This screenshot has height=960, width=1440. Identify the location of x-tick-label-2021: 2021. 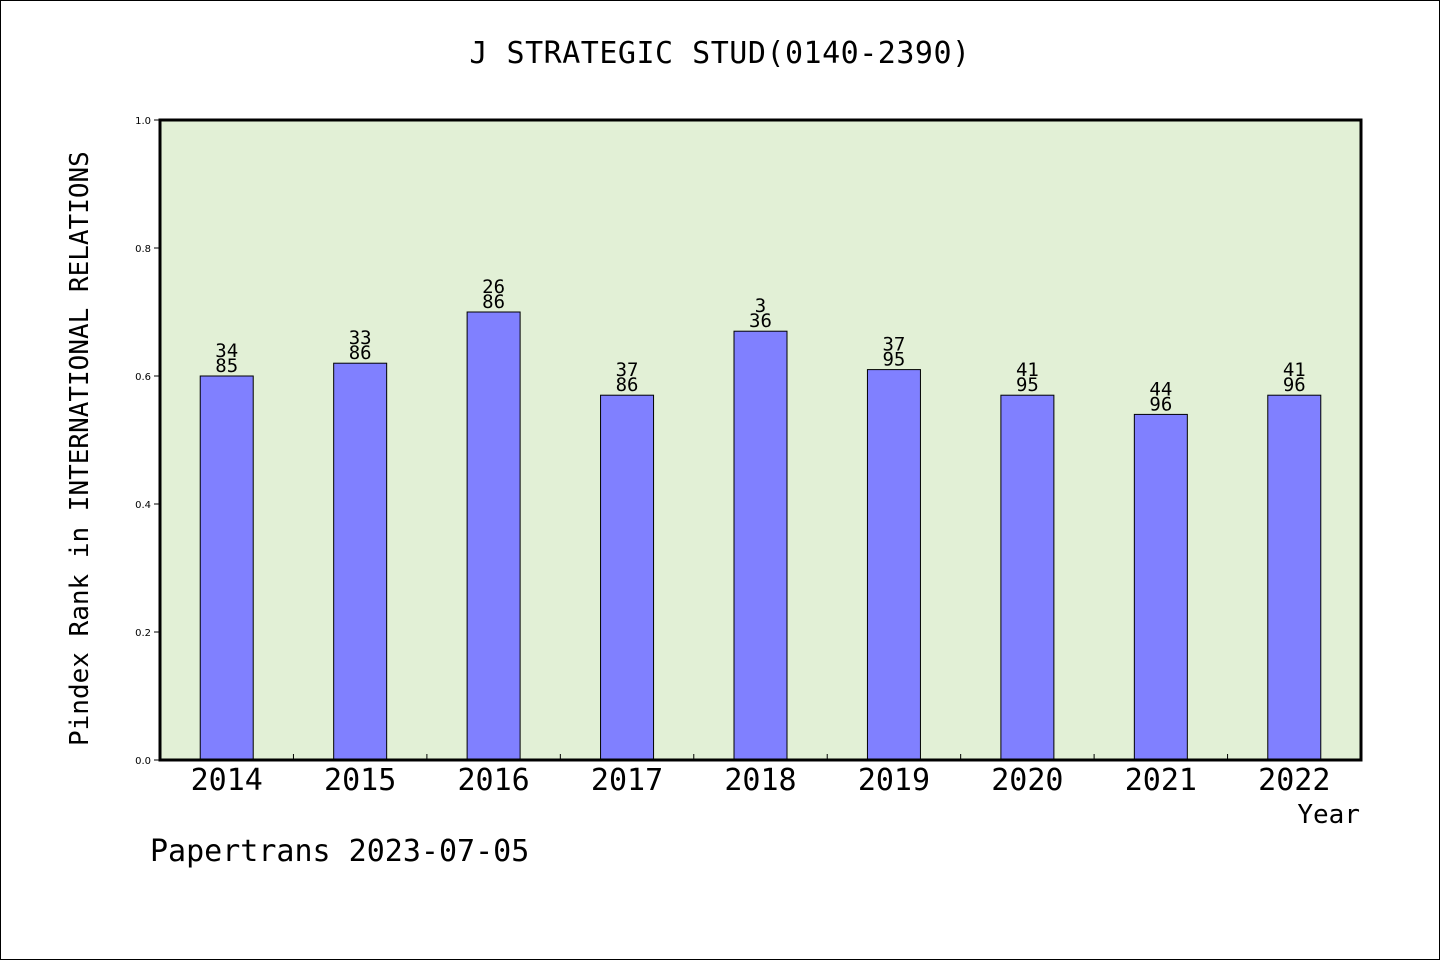
(1161, 780).